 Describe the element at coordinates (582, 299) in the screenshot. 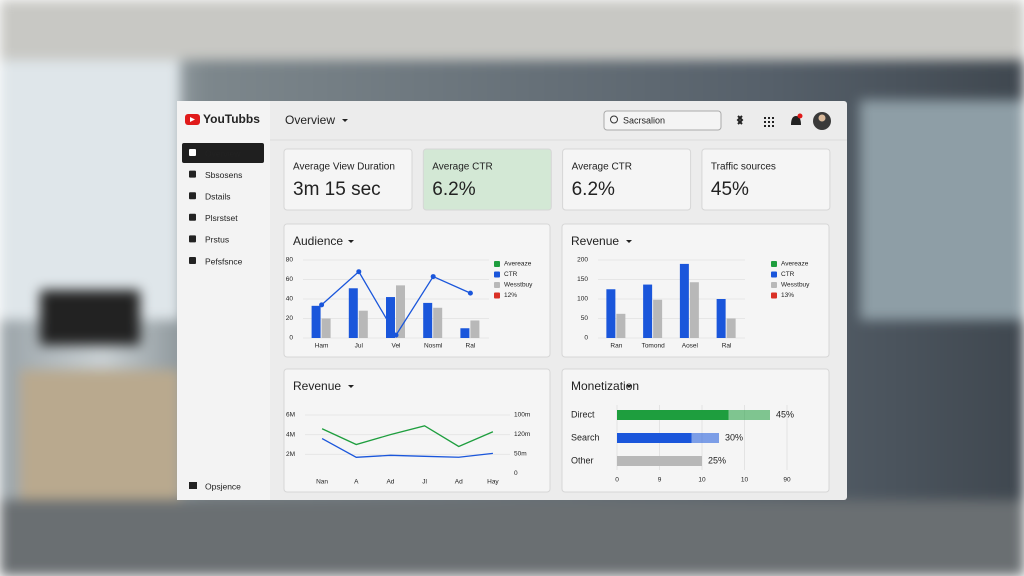

I see `y-tick-label: 100` at that location.